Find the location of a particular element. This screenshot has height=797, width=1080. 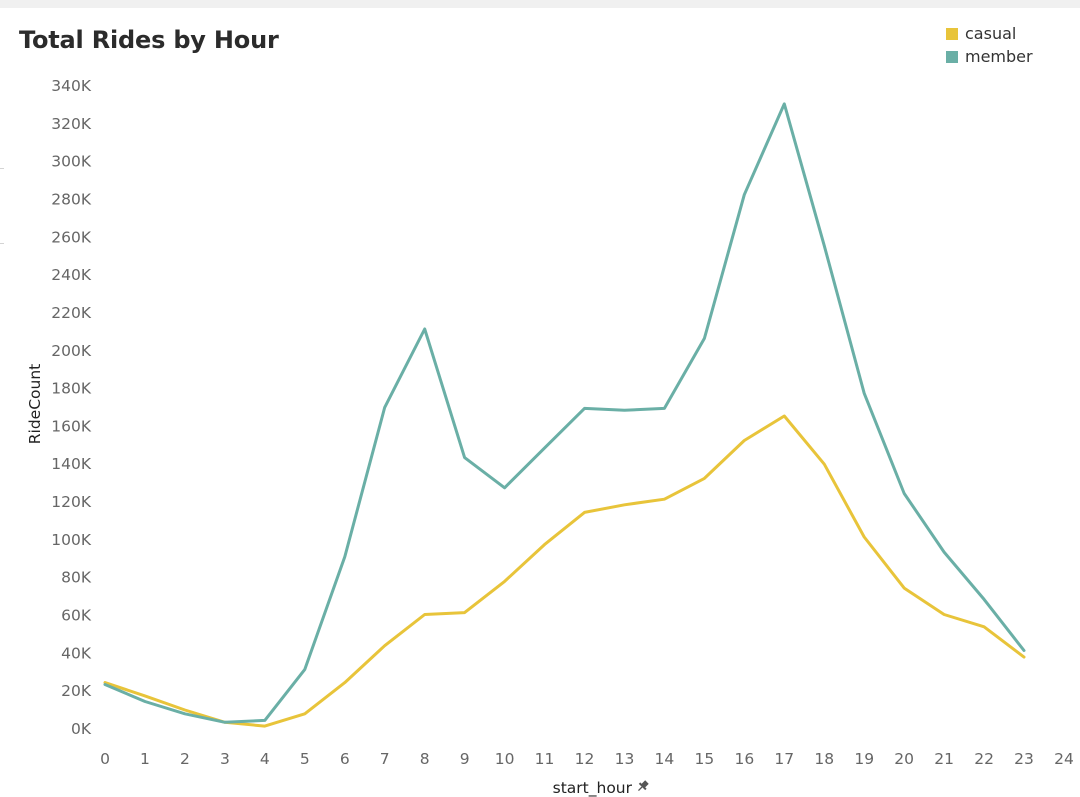

x-tick-label: 8 is located at coordinates (425, 759).